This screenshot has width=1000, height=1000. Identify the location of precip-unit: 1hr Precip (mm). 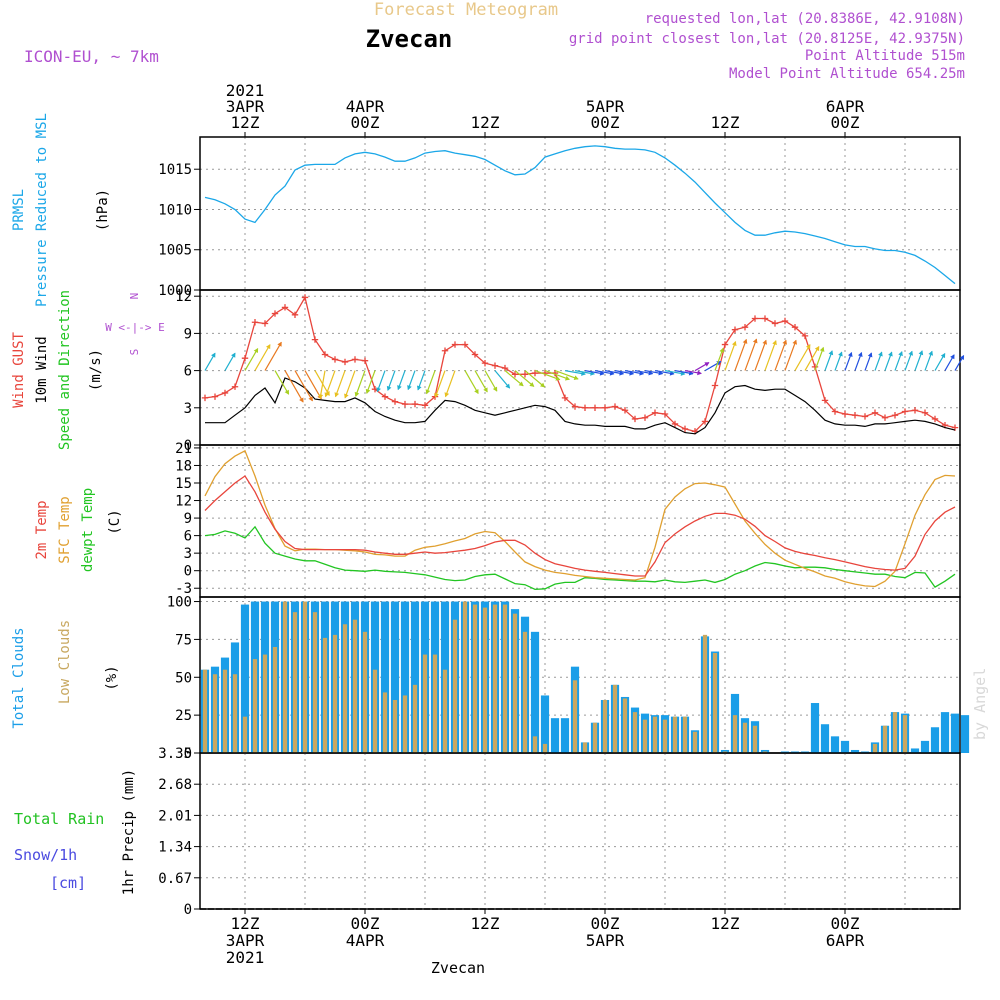
(129, 832).